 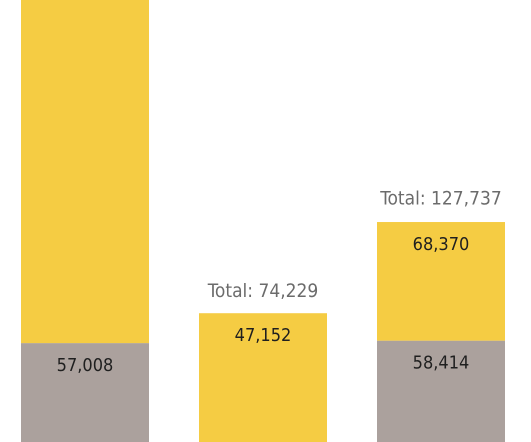 I want to click on data-label-2-1: 68,370, so click(x=441, y=244).